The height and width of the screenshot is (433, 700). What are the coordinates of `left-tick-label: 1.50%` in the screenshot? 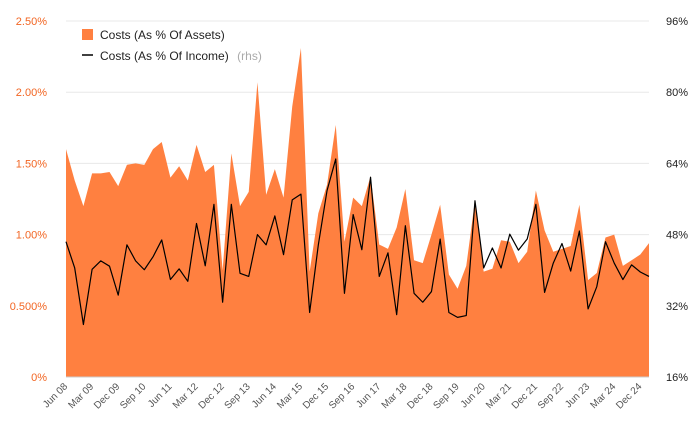 It's located at (31, 164).